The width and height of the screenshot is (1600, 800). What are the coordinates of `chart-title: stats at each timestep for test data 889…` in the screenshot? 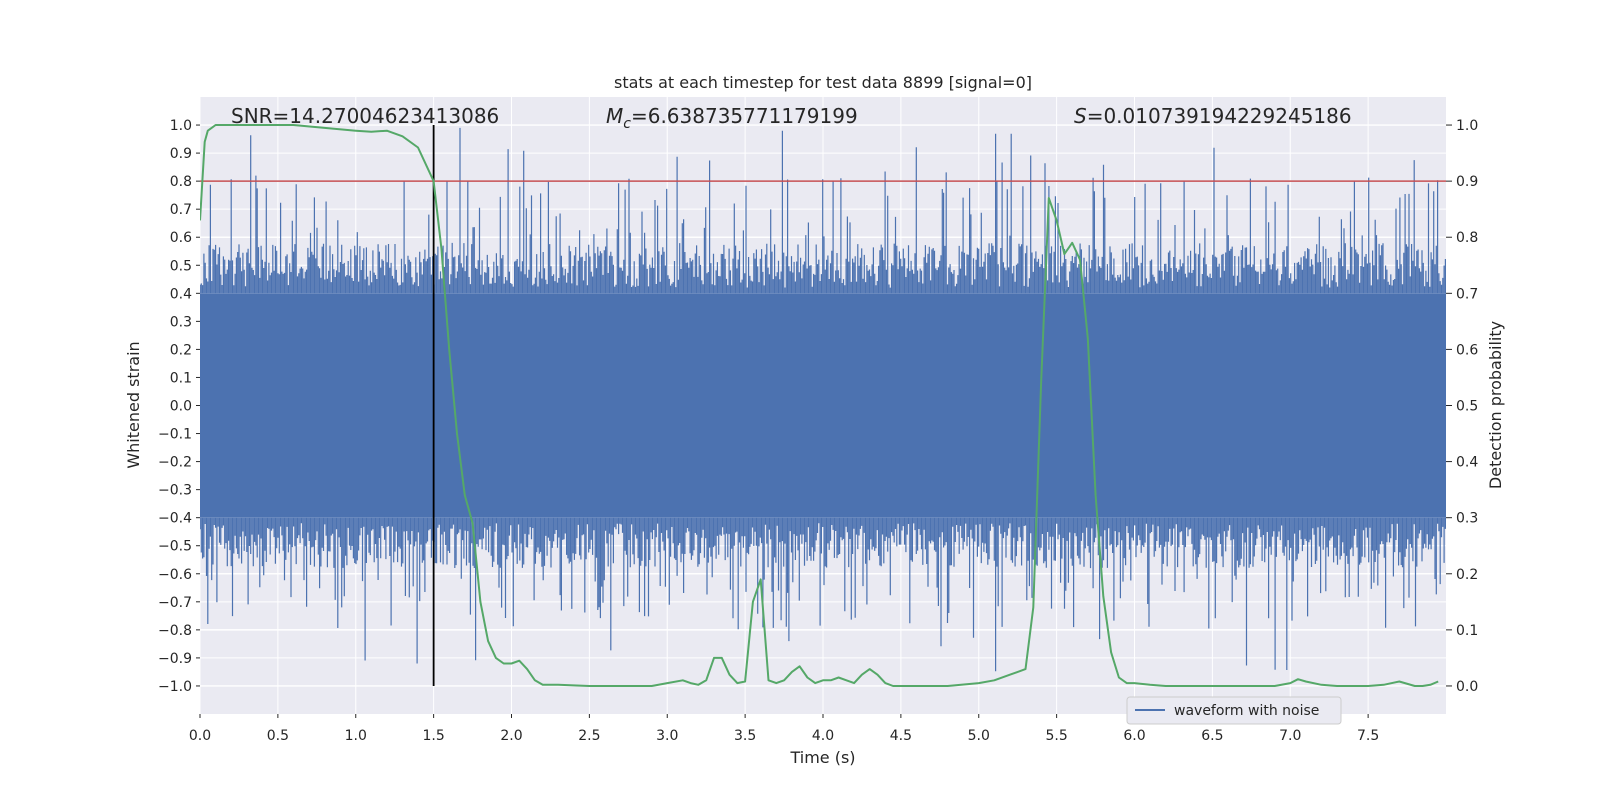 It's located at (823, 82).